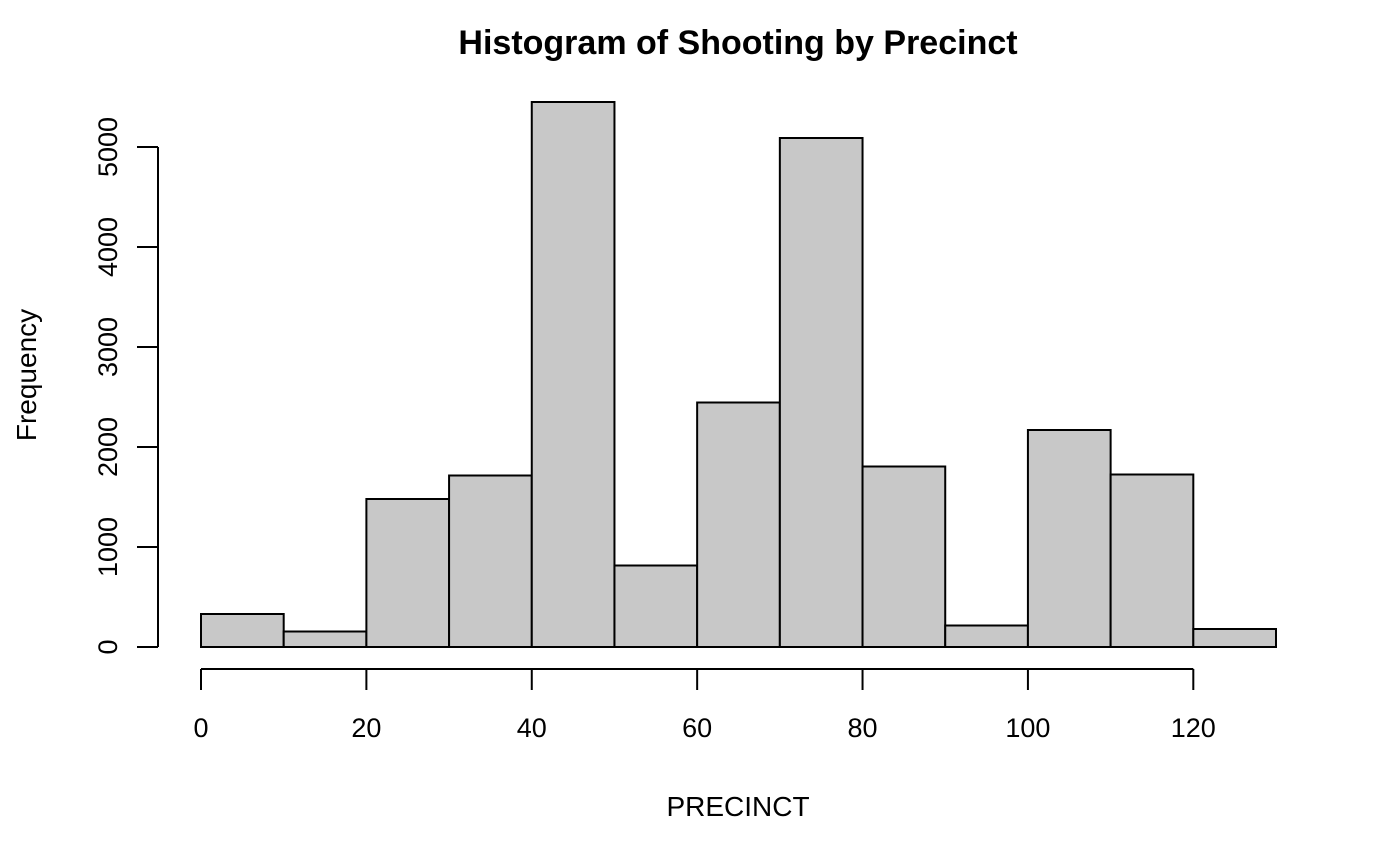 This screenshot has width=1400, height=865. What do you see at coordinates (532, 728) in the screenshot?
I see `x-tick-label: 40` at bounding box center [532, 728].